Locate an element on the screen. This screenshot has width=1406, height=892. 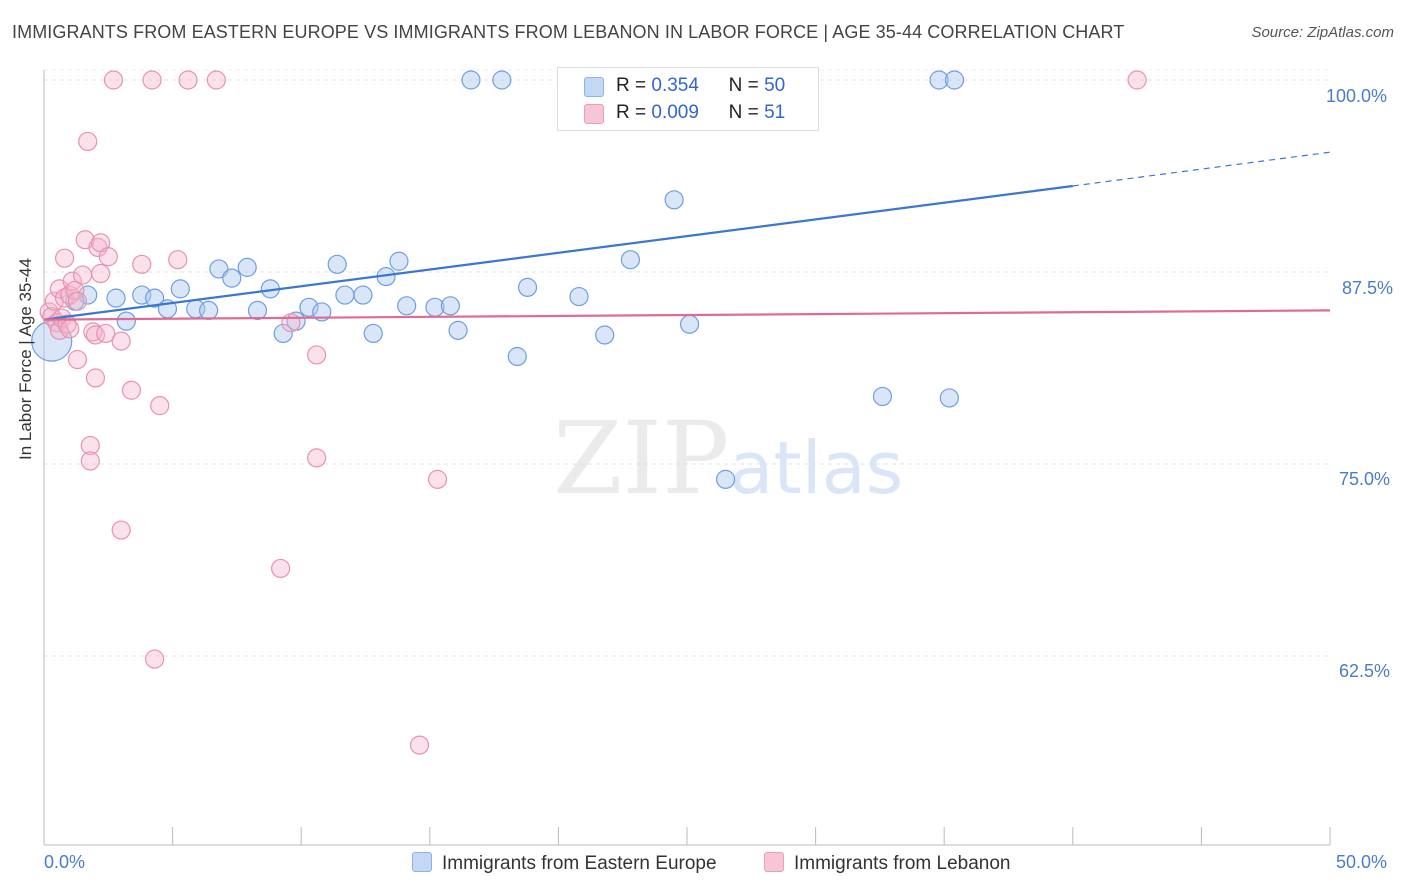
legend-n-value-blue: 50 is located at coordinates (775, 85).